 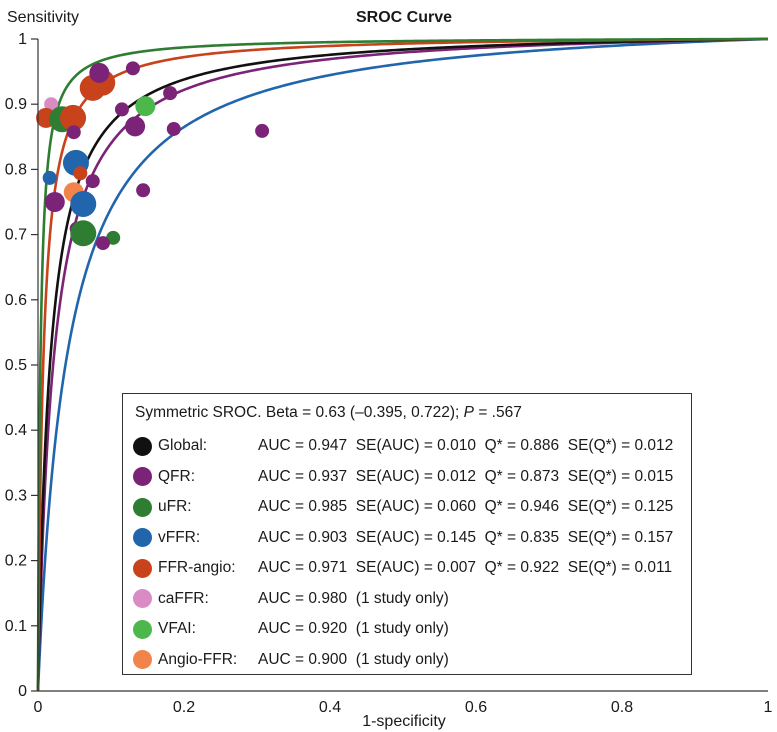 What do you see at coordinates (16, 104) in the screenshot?
I see `y-tick-label: 0.9` at bounding box center [16, 104].